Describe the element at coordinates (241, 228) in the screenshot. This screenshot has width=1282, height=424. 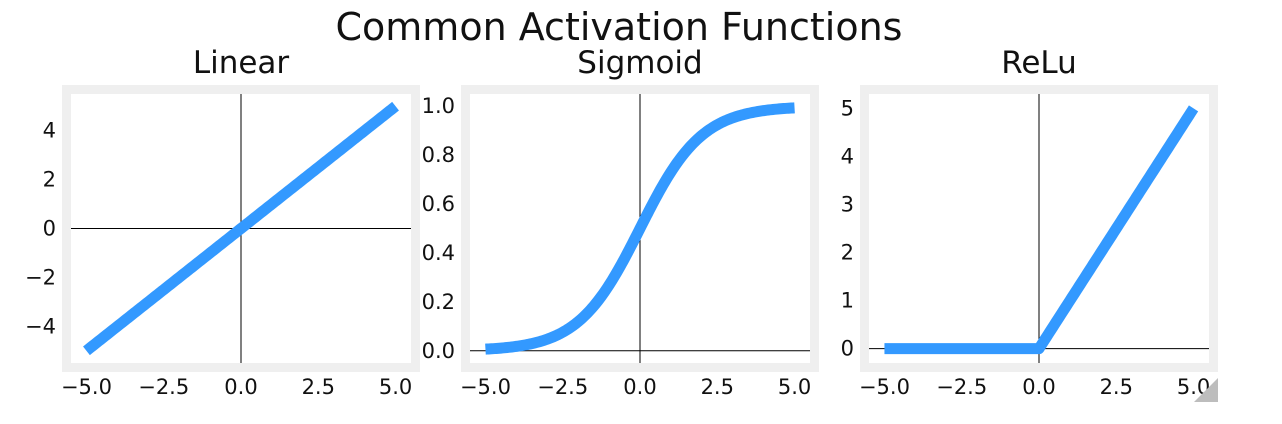
I see `series-line-linear` at that location.